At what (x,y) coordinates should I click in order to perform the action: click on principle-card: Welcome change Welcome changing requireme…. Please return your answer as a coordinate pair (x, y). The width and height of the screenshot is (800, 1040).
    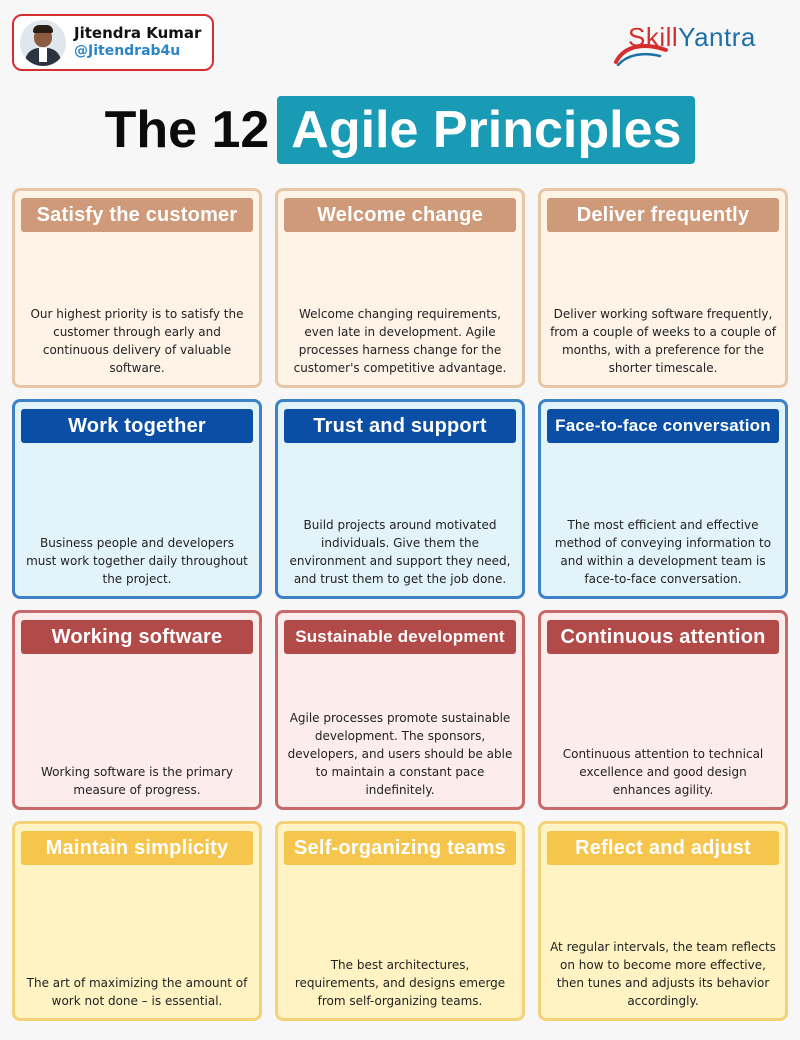
    Looking at the image, I should click on (400, 288).